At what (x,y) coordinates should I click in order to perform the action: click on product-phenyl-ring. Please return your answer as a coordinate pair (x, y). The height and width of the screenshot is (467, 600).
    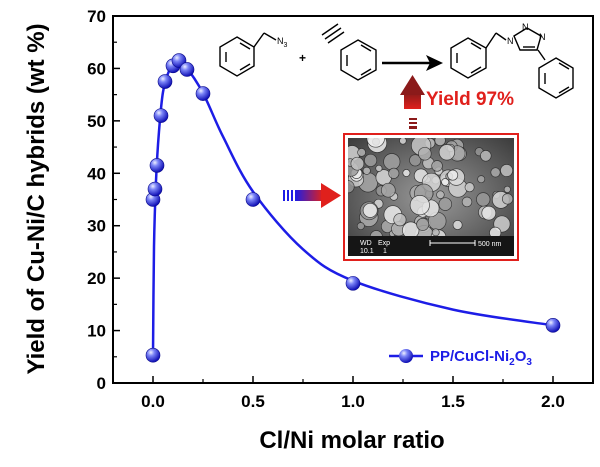
    Looking at the image, I should click on (556, 78).